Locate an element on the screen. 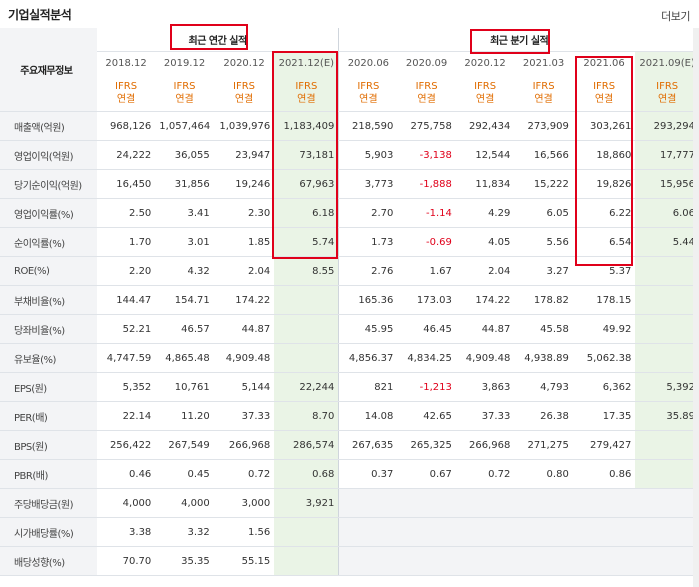  table-cell: 0.86 is located at coordinates (604, 474).